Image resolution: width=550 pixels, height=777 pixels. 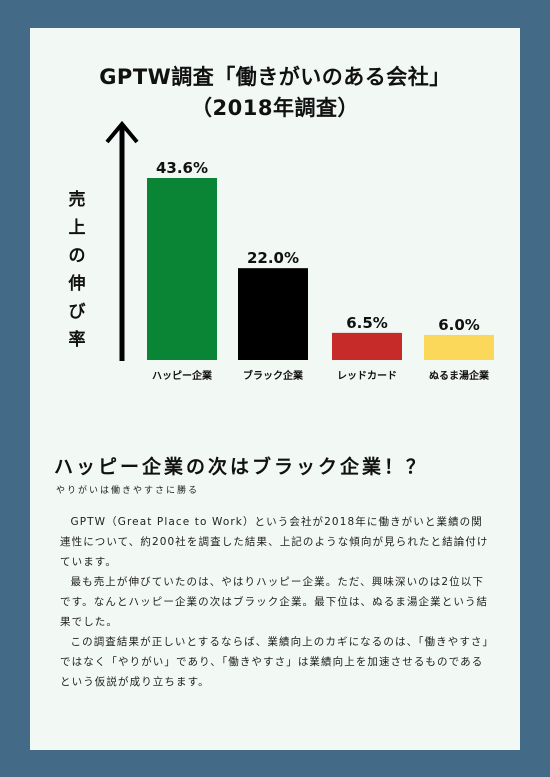 I want to click on chart-subtitle: （2018年調査）, so click(x=275, y=108).